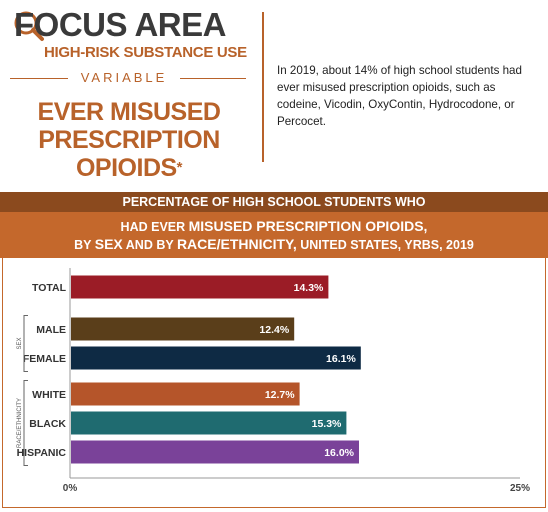  Describe the element at coordinates (520, 488) in the screenshot. I see `x-tick-label-1: 25%` at that location.